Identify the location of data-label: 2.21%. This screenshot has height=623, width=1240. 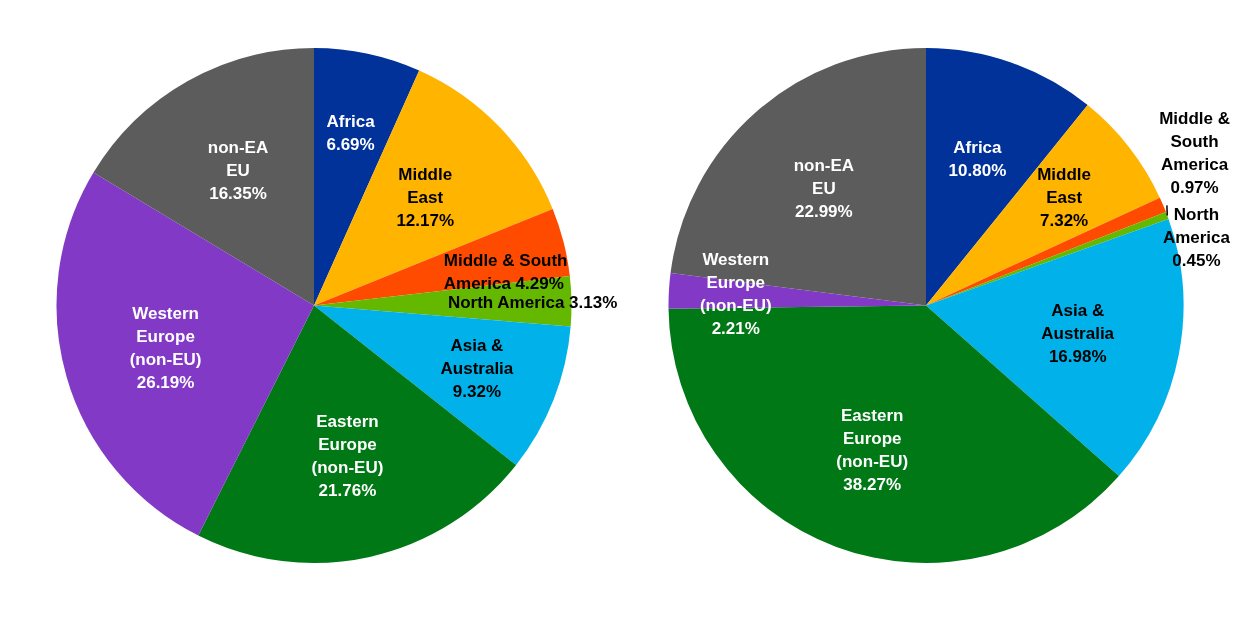
(735, 328).